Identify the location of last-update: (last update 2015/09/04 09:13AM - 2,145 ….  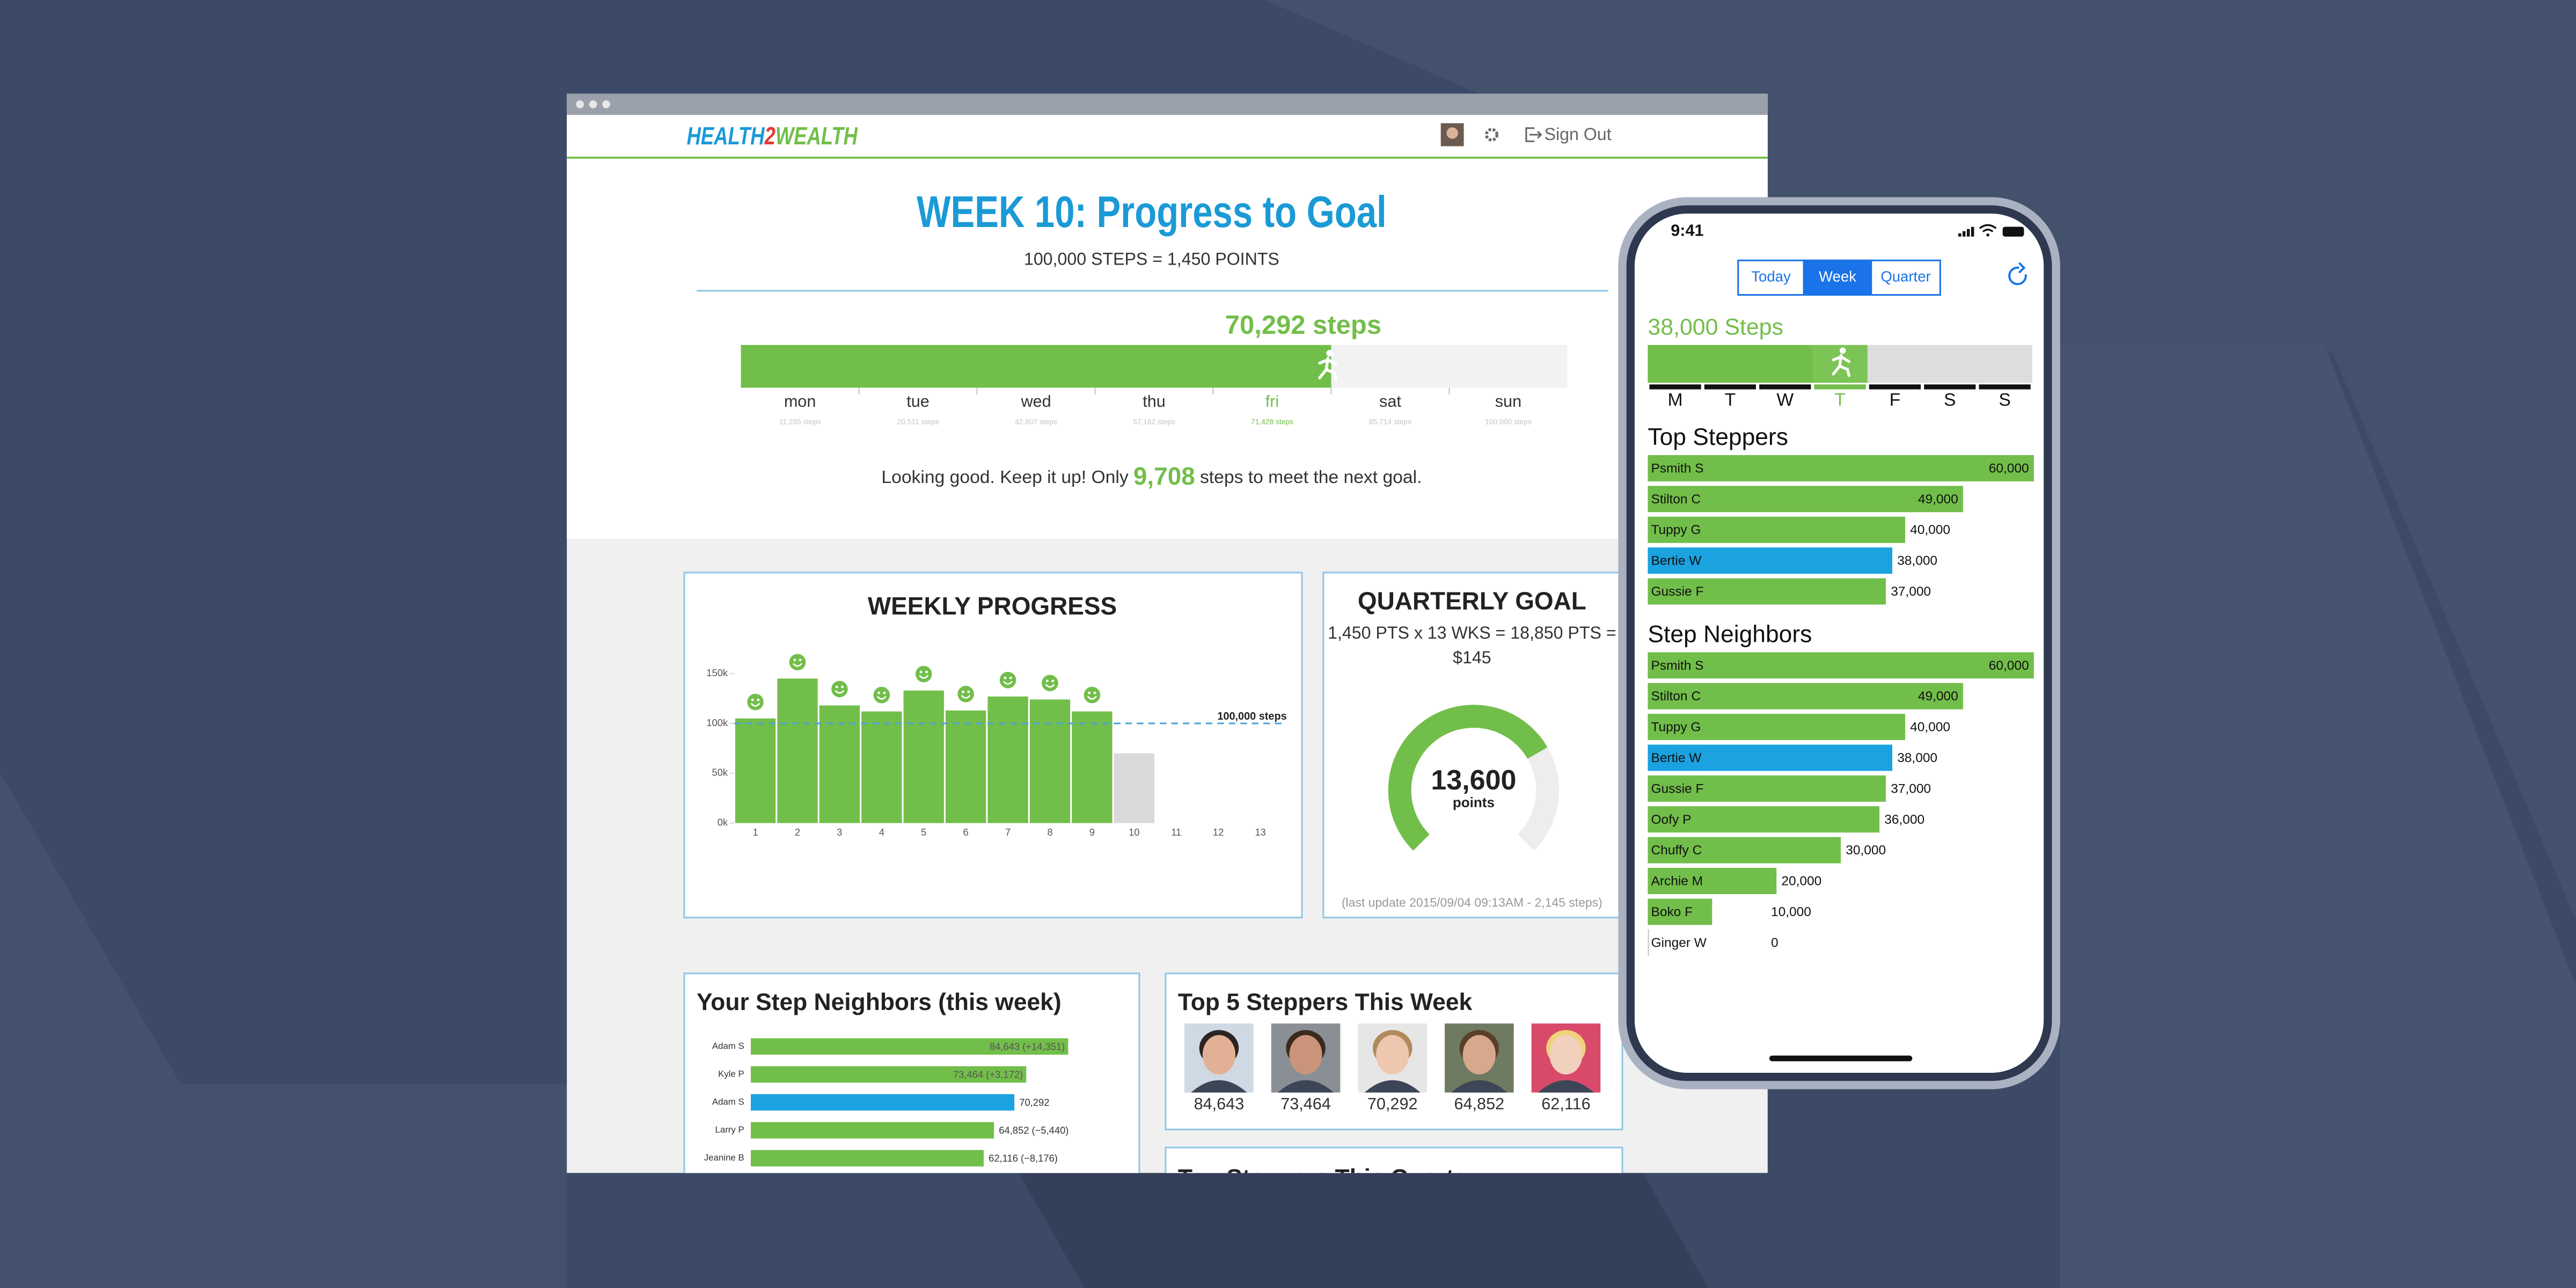
(1472, 903).